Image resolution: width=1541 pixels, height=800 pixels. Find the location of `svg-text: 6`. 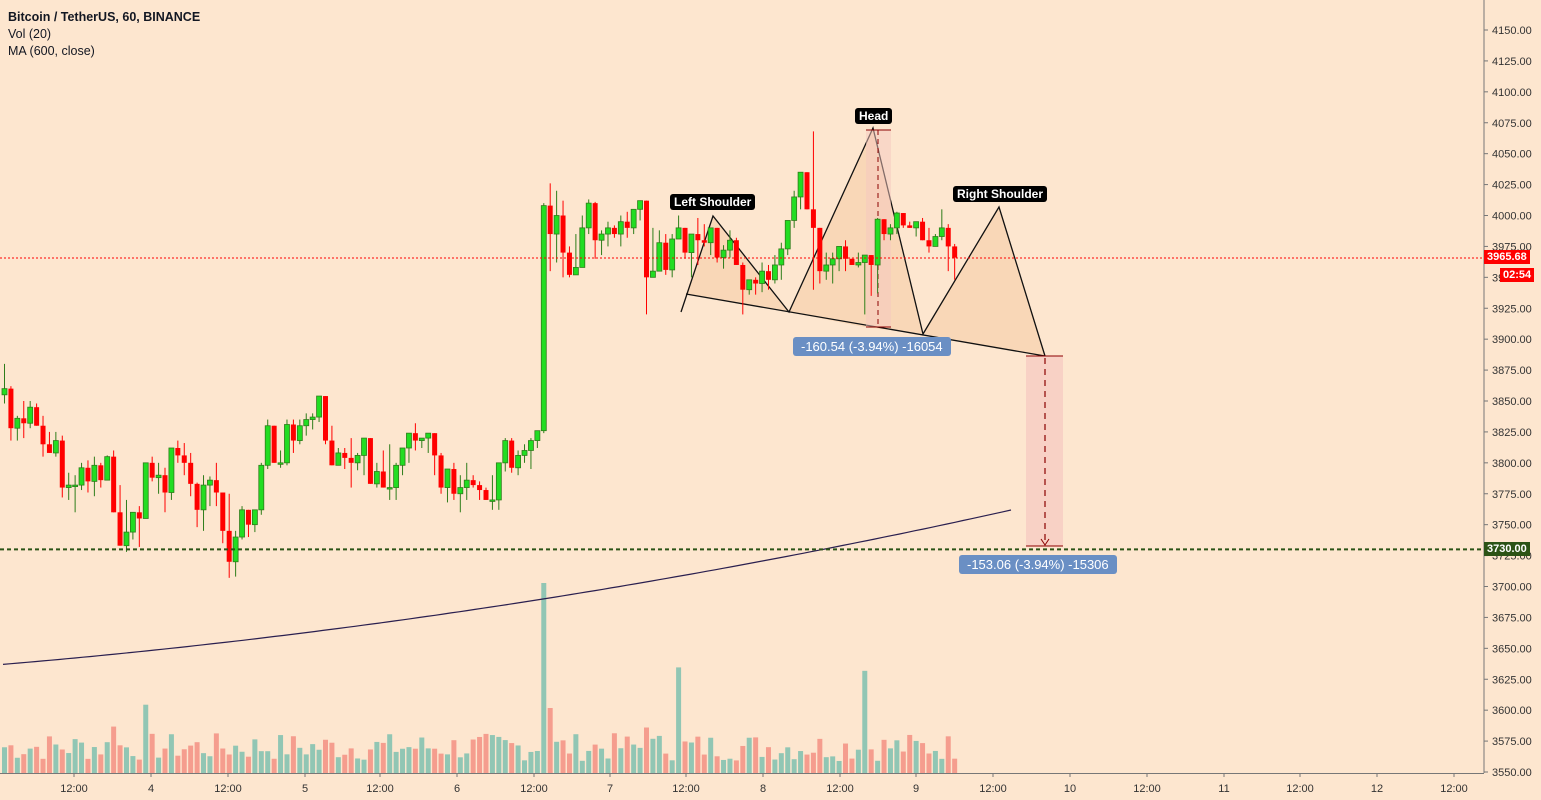

svg-text: 6 is located at coordinates (457, 789).